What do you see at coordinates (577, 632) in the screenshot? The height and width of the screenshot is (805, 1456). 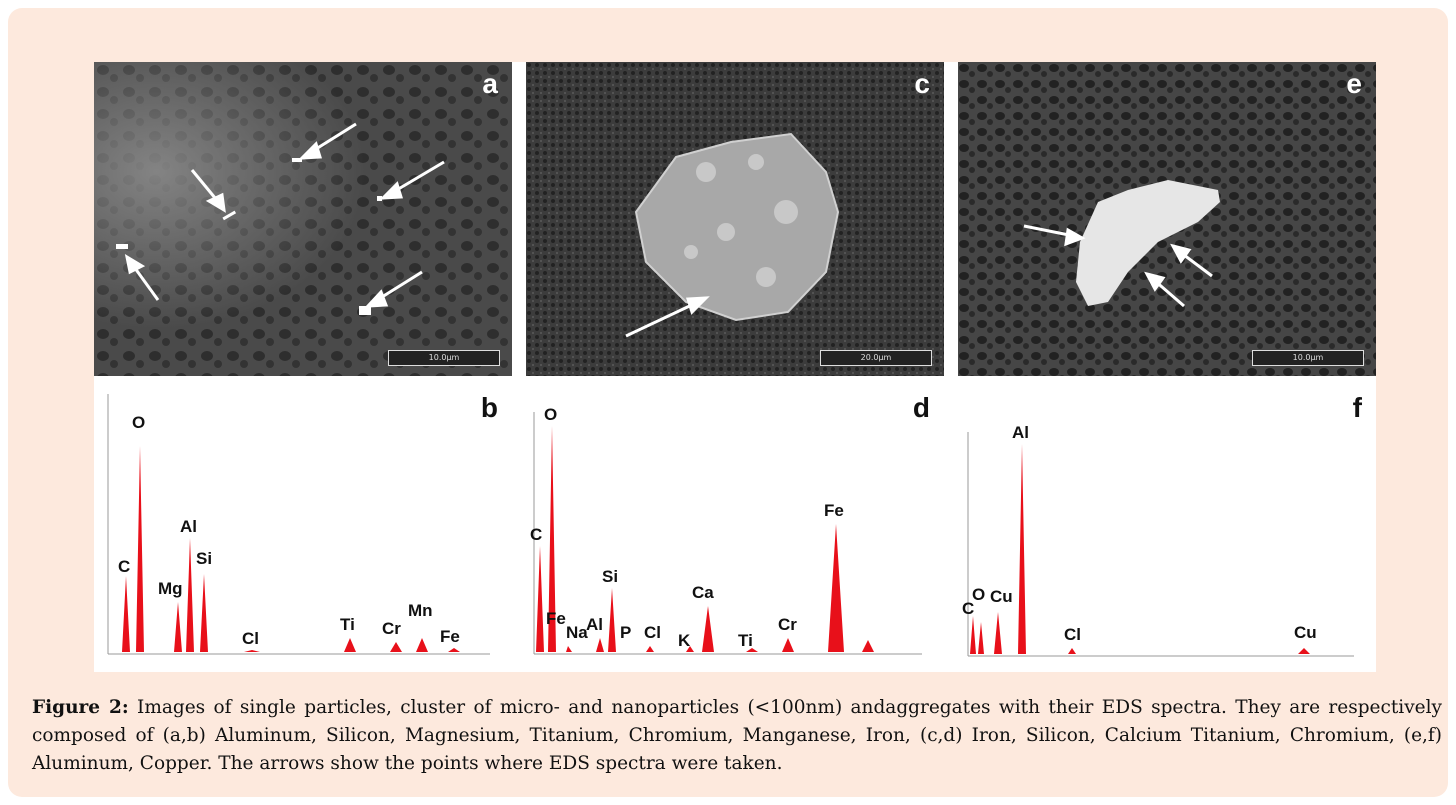 I see `peak-label-d-Na: Na` at bounding box center [577, 632].